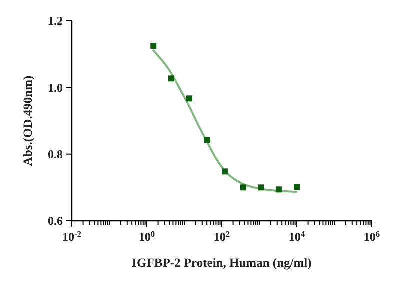 This screenshot has width=398, height=281. What do you see at coordinates (28, 121) in the screenshot?
I see `y-axis-title: Abs.(OD.490nm)` at bounding box center [28, 121].